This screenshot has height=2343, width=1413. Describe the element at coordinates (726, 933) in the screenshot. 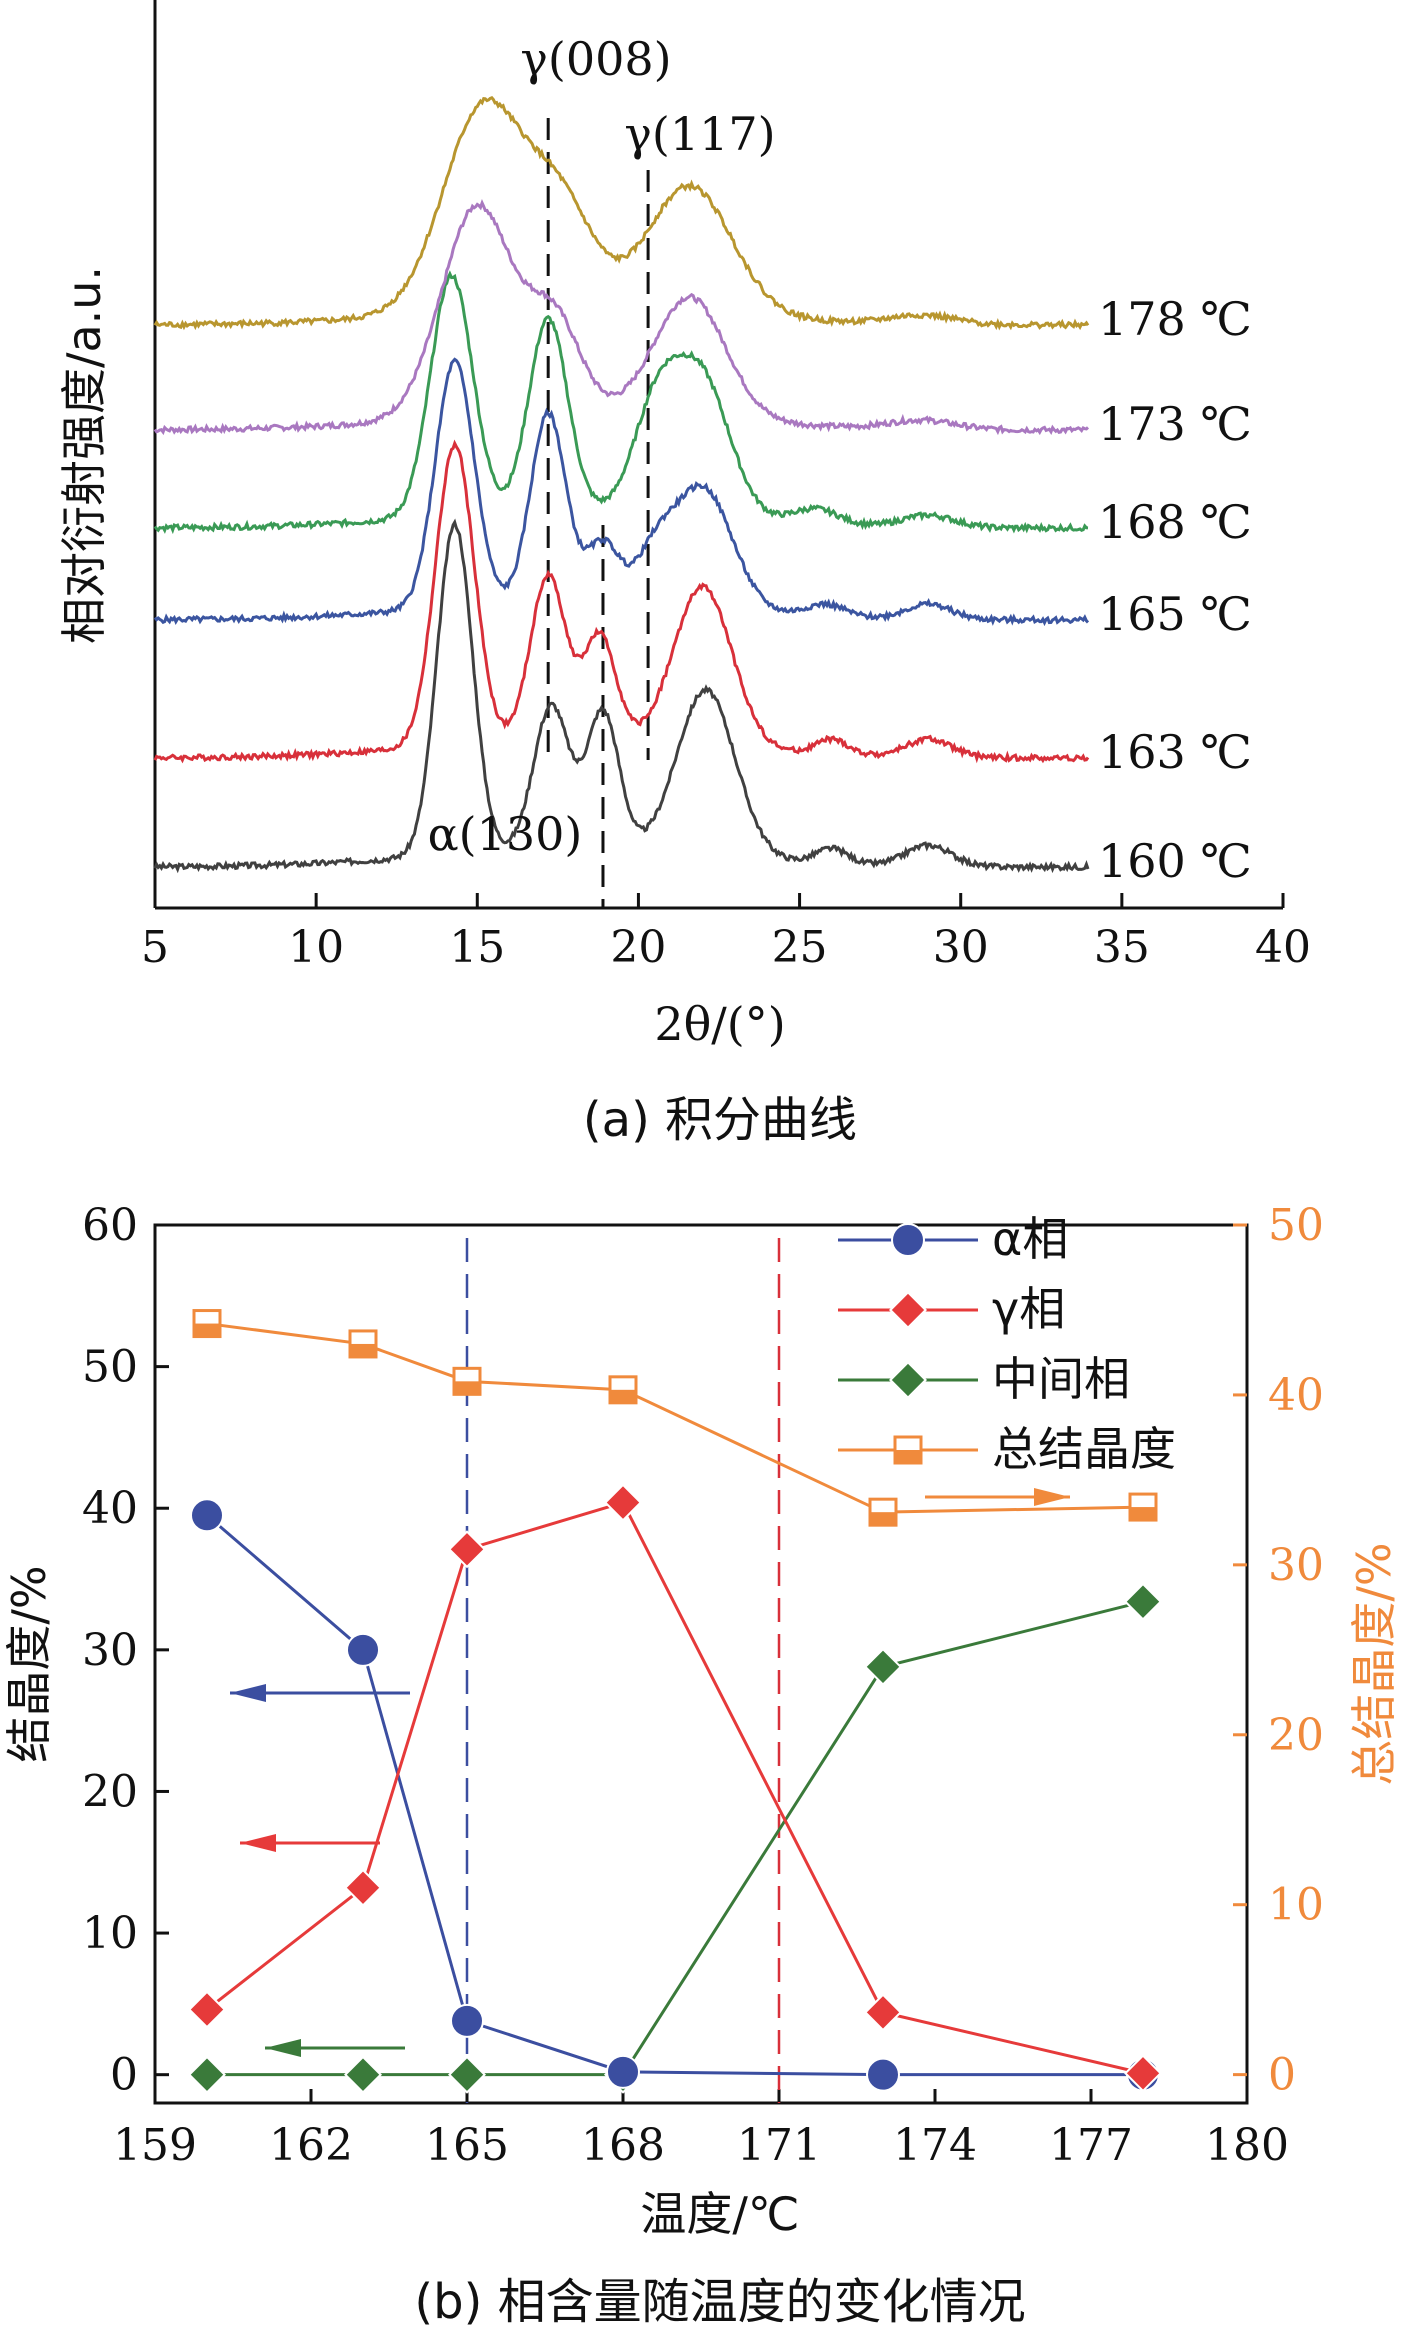

I see `panel-a-x-ticks: 5 10 15 20 25 30 35 40` at that location.